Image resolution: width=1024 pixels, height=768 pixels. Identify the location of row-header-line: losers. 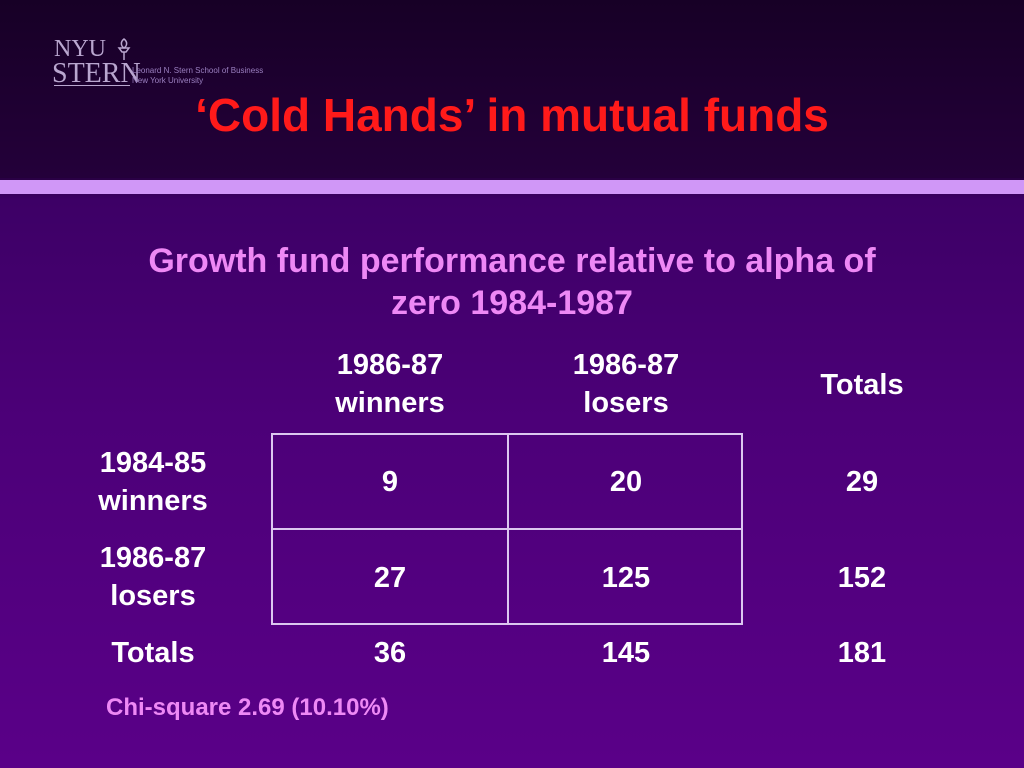
(153, 596).